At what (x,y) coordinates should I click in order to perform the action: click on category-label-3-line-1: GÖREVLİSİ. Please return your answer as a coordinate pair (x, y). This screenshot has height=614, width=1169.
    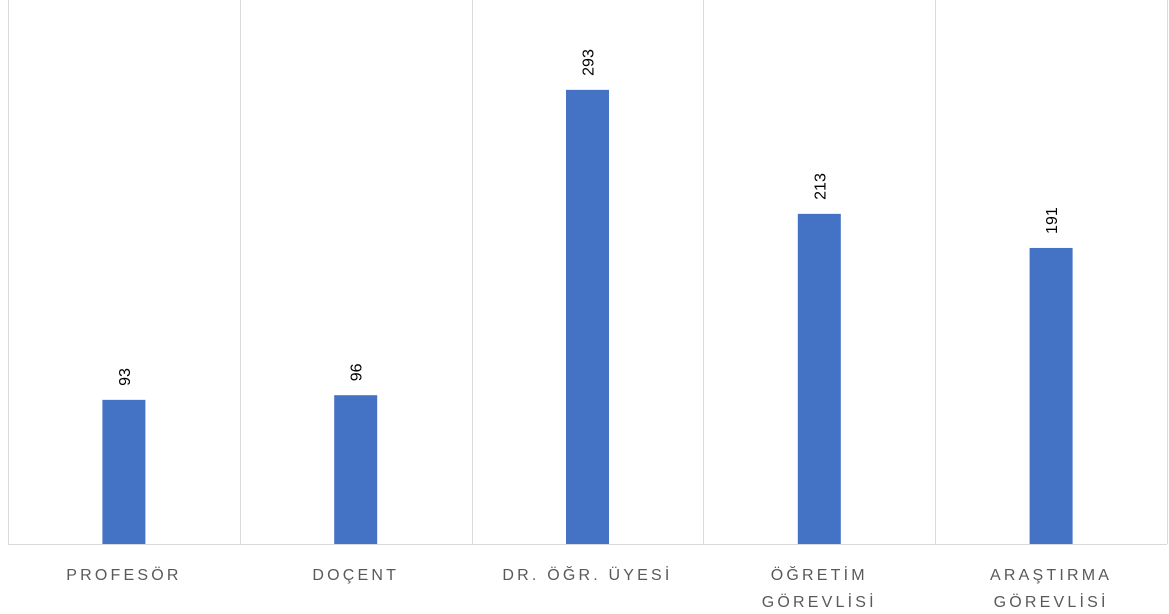
    Looking at the image, I should click on (819, 601).